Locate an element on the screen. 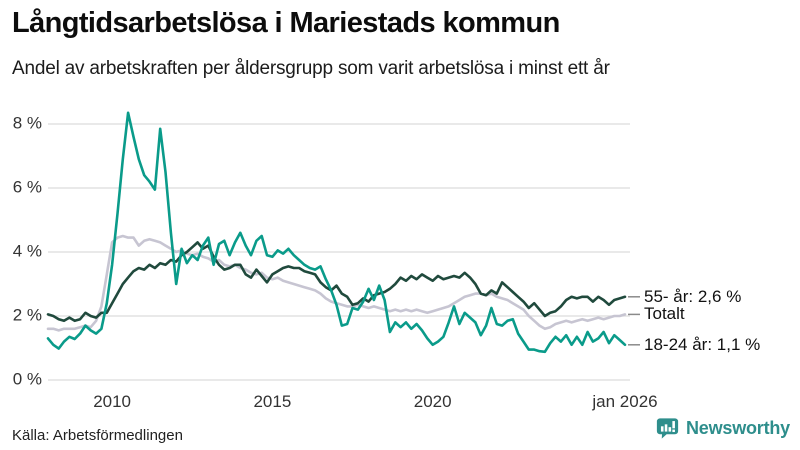 The image size is (800, 450). x-axis-tick-label: jan 2026 is located at coordinates (625, 401).